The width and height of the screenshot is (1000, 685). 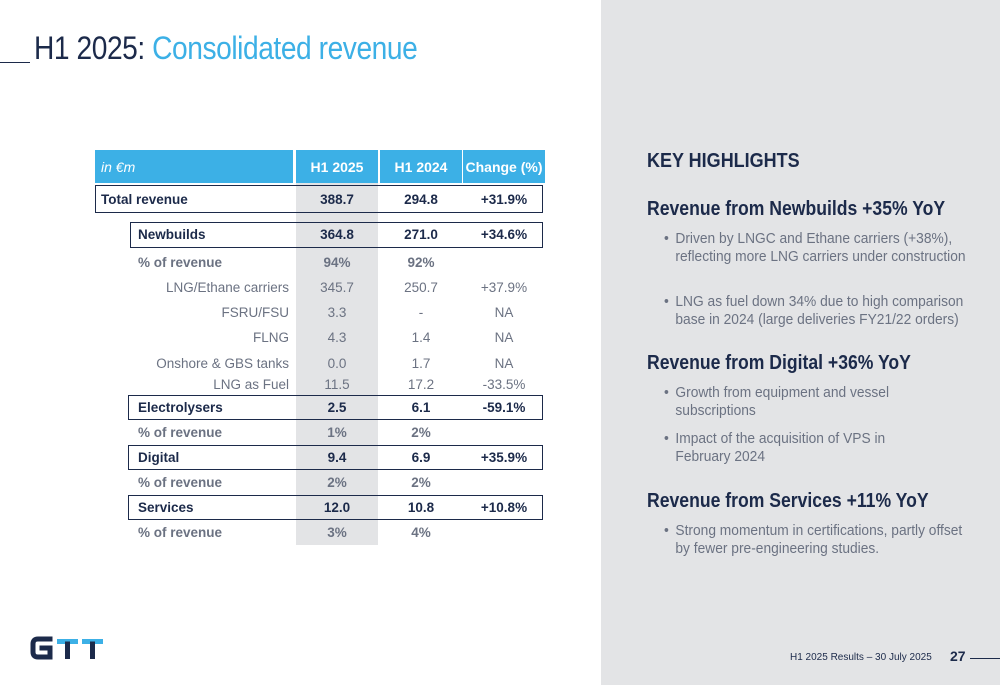 What do you see at coordinates (337, 532) in the screenshot?
I see `row-value-h1-2025: 3%` at bounding box center [337, 532].